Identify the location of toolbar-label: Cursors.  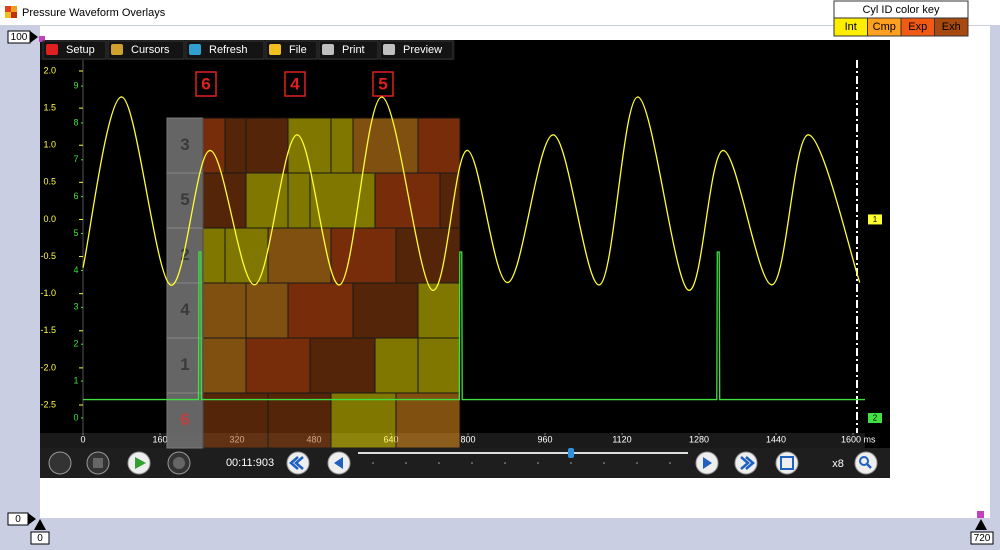
(150, 50).